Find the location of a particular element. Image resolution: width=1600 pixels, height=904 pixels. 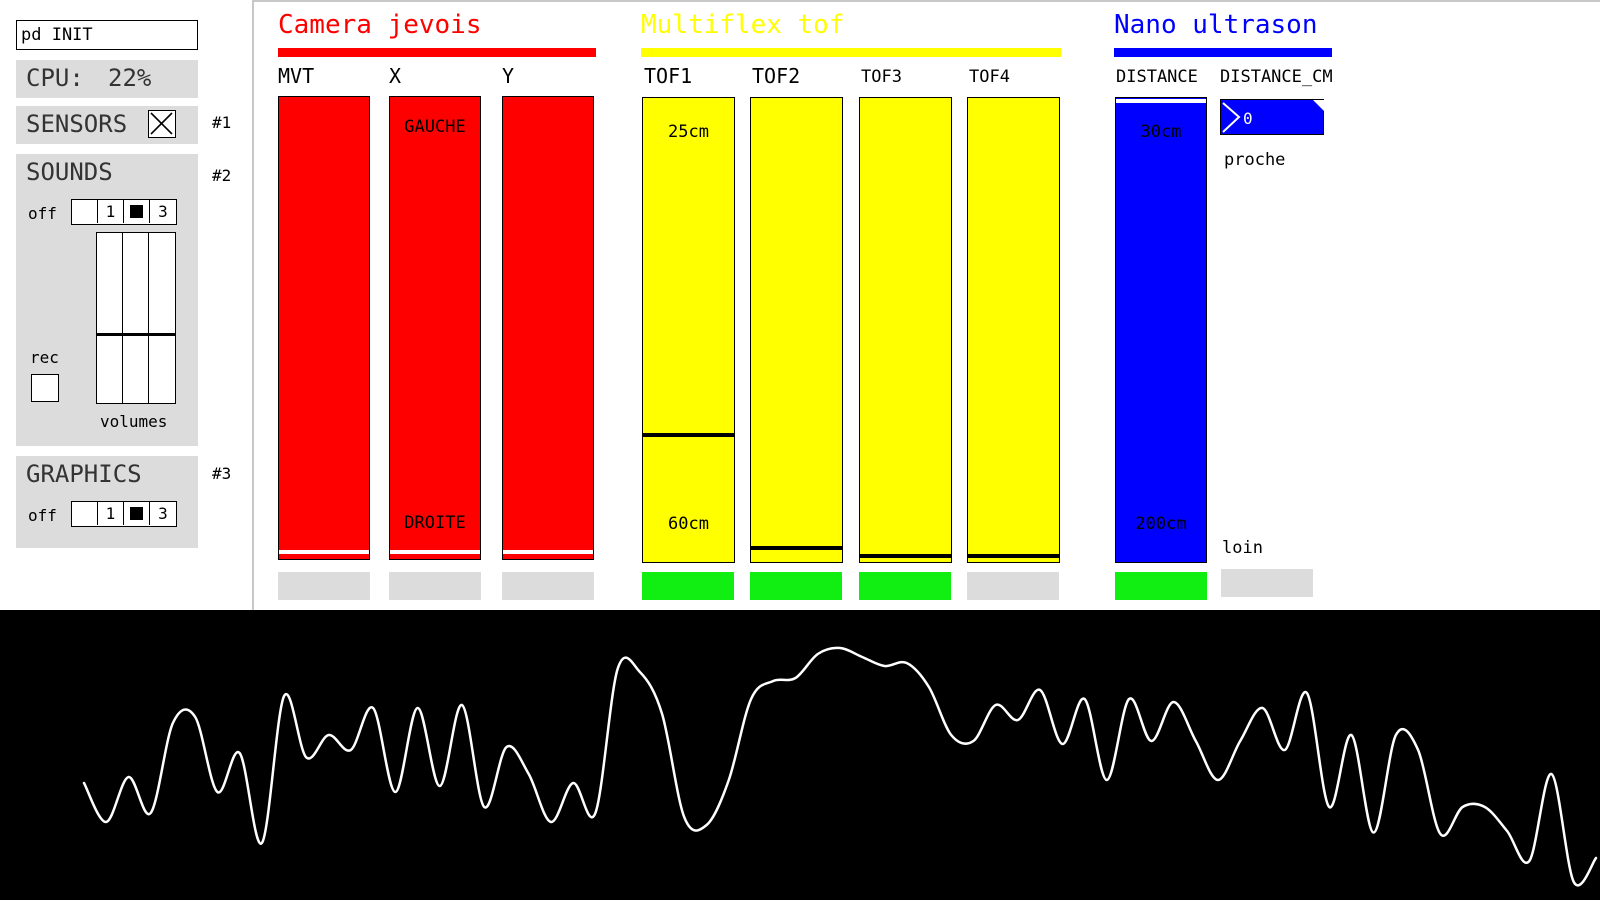

camera-bar-x-level is located at coordinates (435, 552).